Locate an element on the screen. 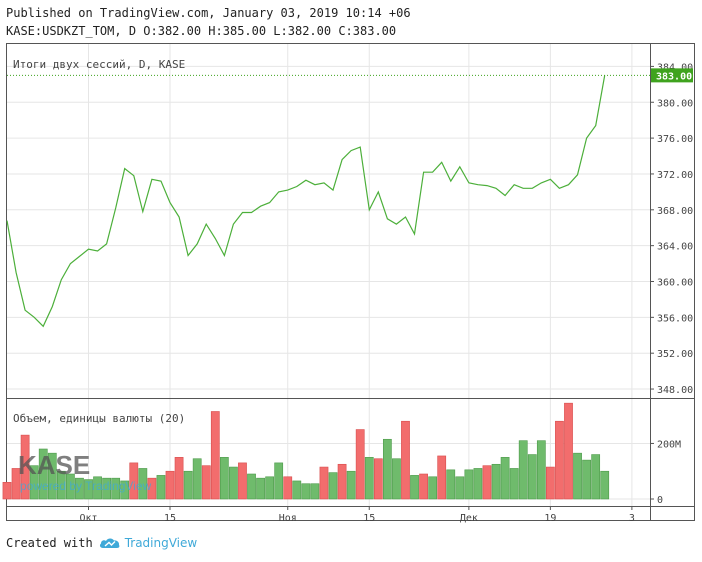 The height and width of the screenshot is (562, 702). tradingview-cloud-icon is located at coordinates (109, 543).